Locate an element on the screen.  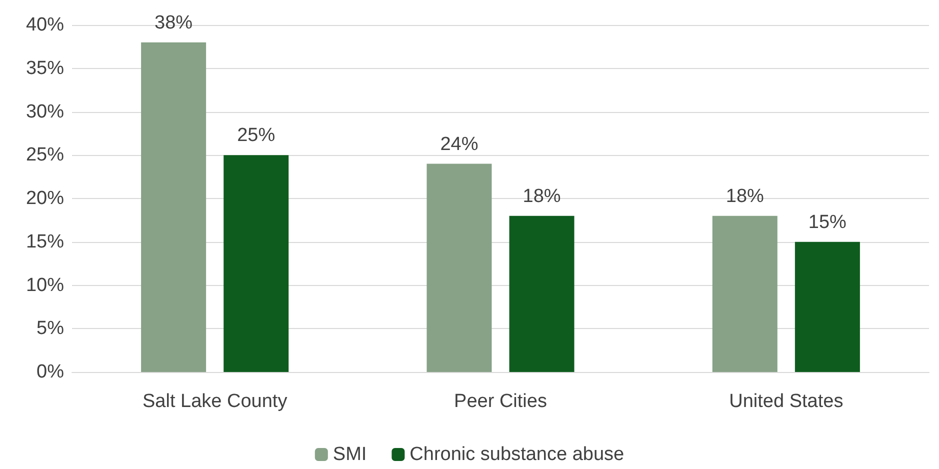
y-tick-label: 20% is located at coordinates (45, 198).